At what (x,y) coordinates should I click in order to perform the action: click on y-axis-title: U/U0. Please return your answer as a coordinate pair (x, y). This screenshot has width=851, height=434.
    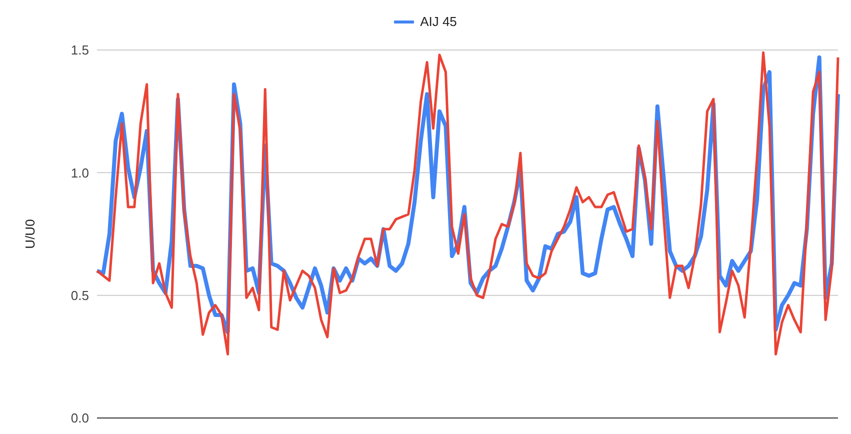
    Looking at the image, I should click on (30, 234).